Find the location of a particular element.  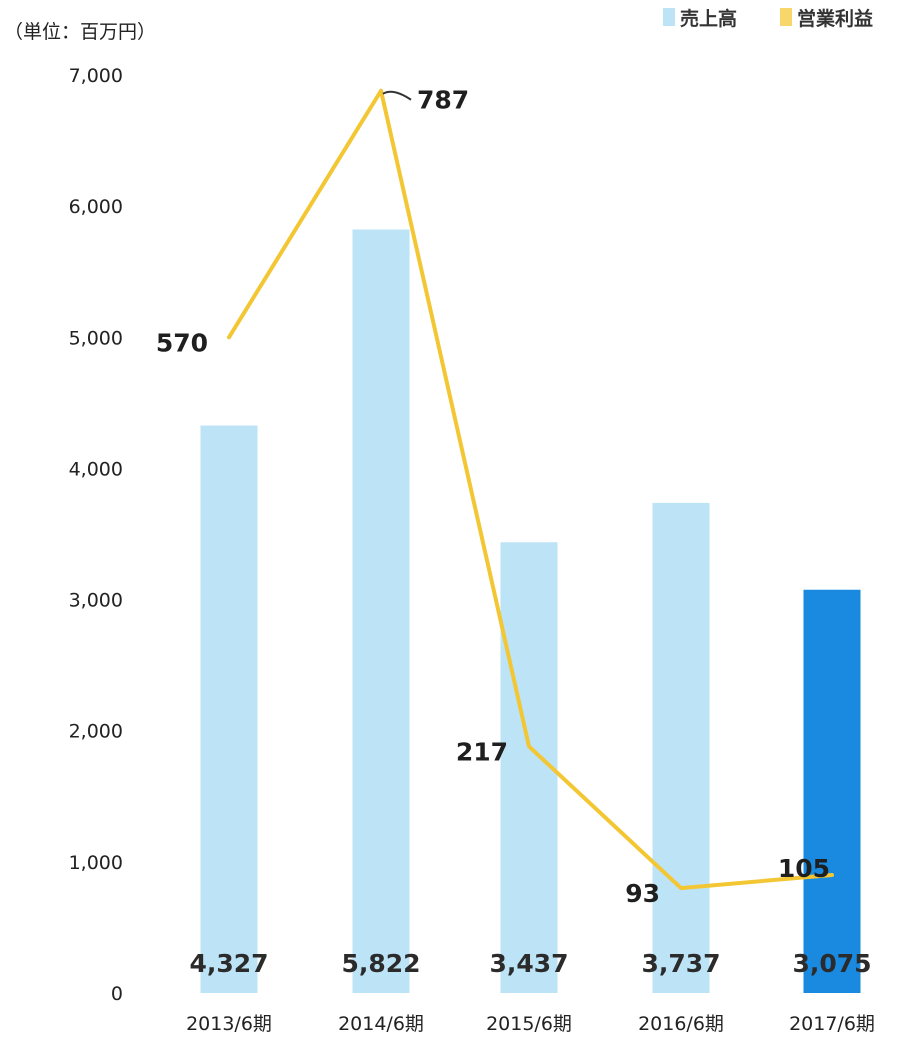

legend-label-operating-profit: 営業利益 is located at coordinates (835, 18).